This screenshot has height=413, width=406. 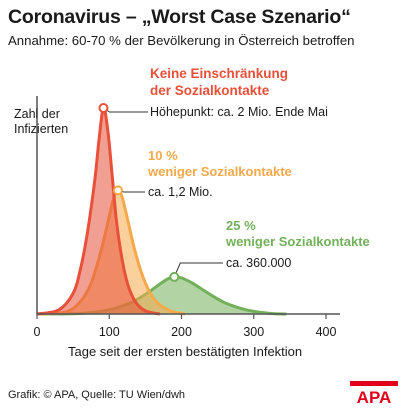 I want to click on peak-marker-red, so click(x=103, y=108).